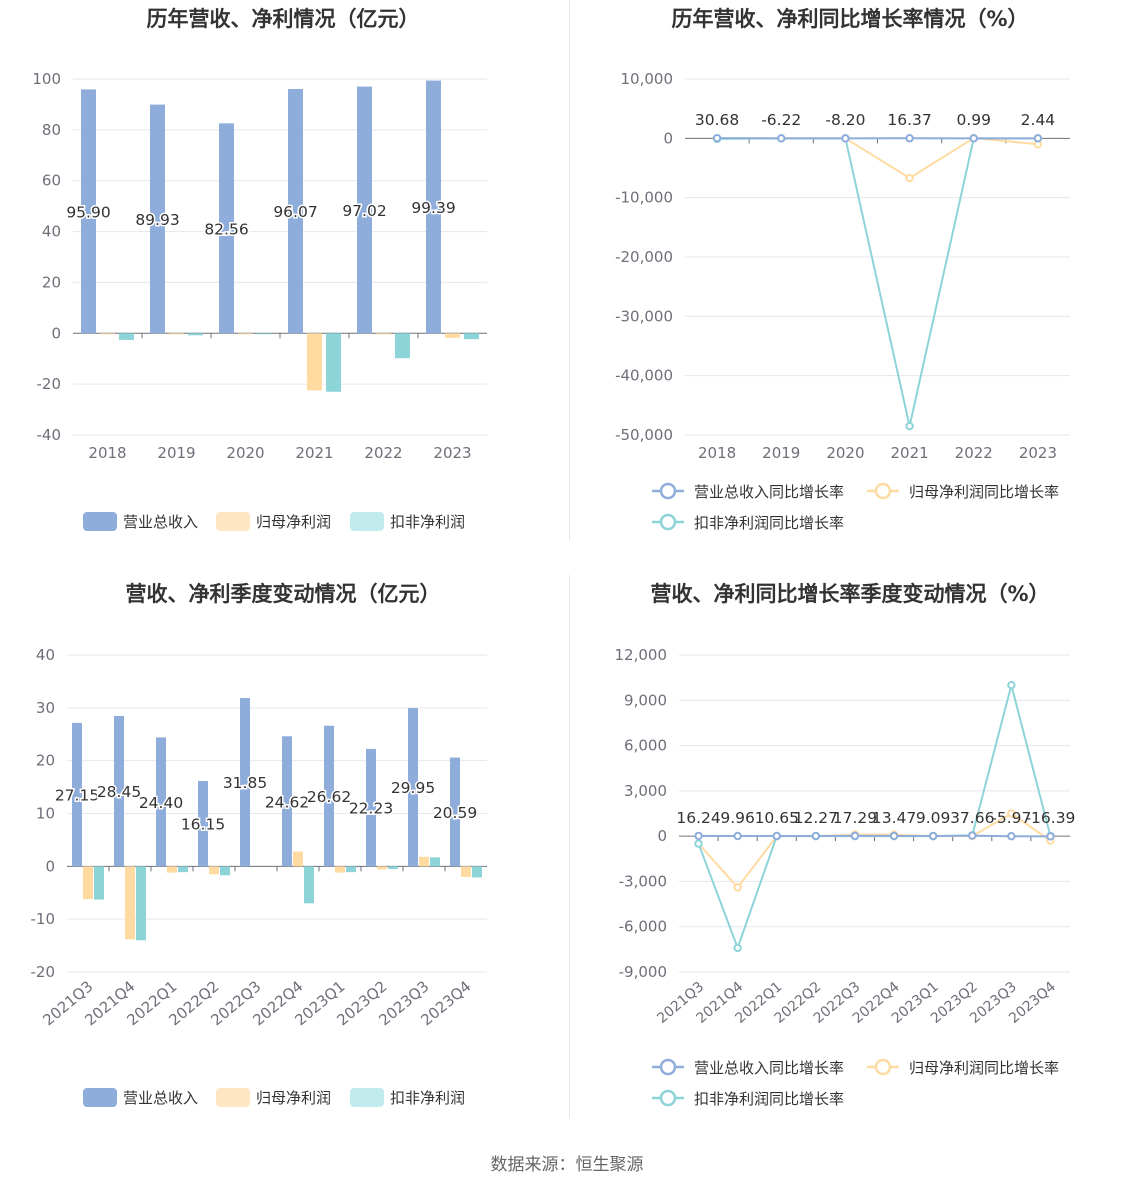  What do you see at coordinates (643, 927) in the screenshot?
I see `y-tick-label: -6,000` at bounding box center [643, 927].